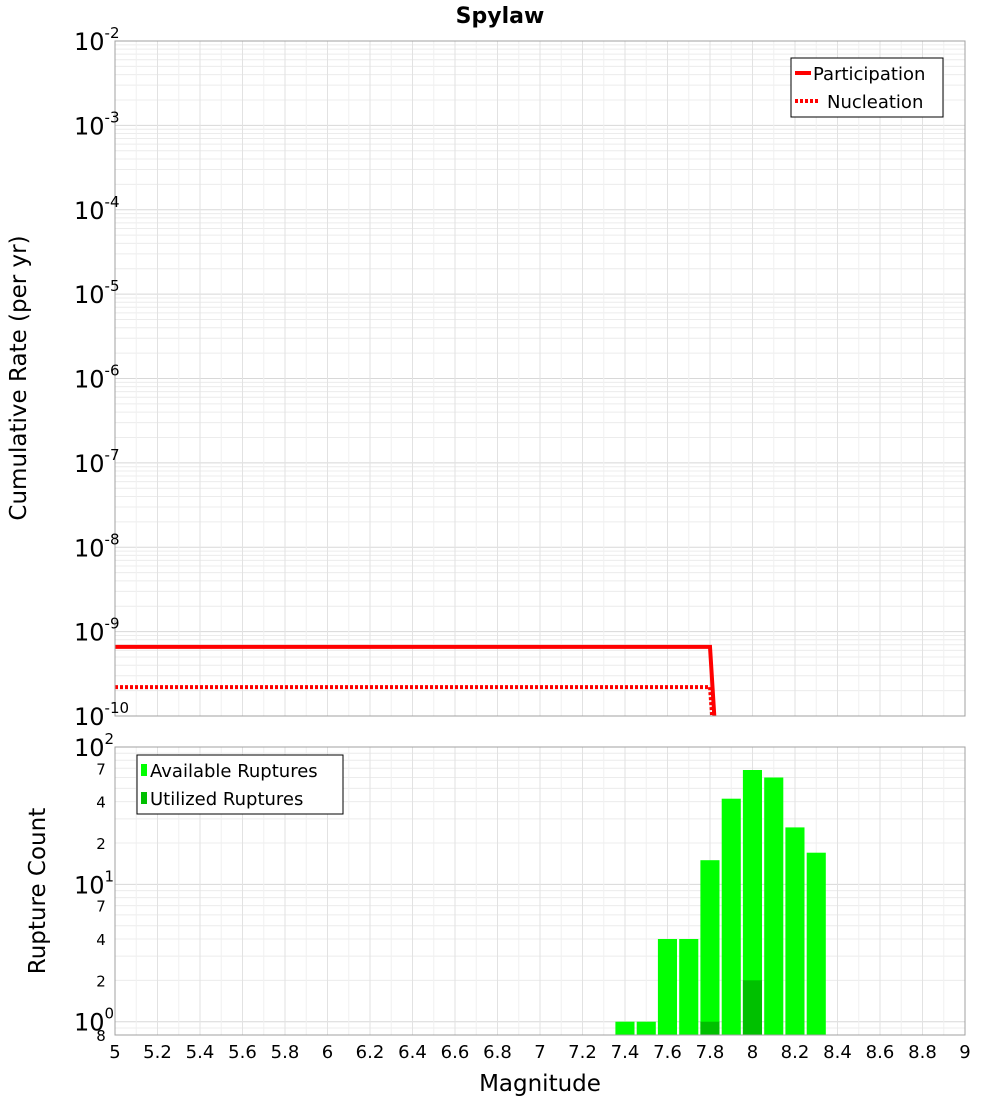 This screenshot has height=1104, width=1000. Describe the element at coordinates (97, 378) in the screenshot. I see `top-y-tick-label: 10⁻⁶` at that location.